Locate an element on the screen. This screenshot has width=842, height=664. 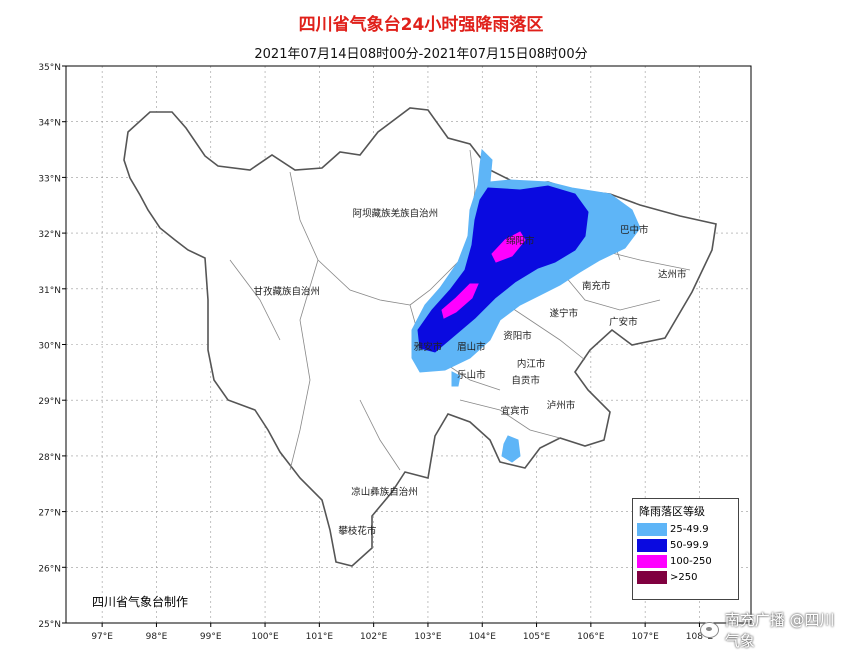
legend-label: 50-99.9 is located at coordinates (689, 545).